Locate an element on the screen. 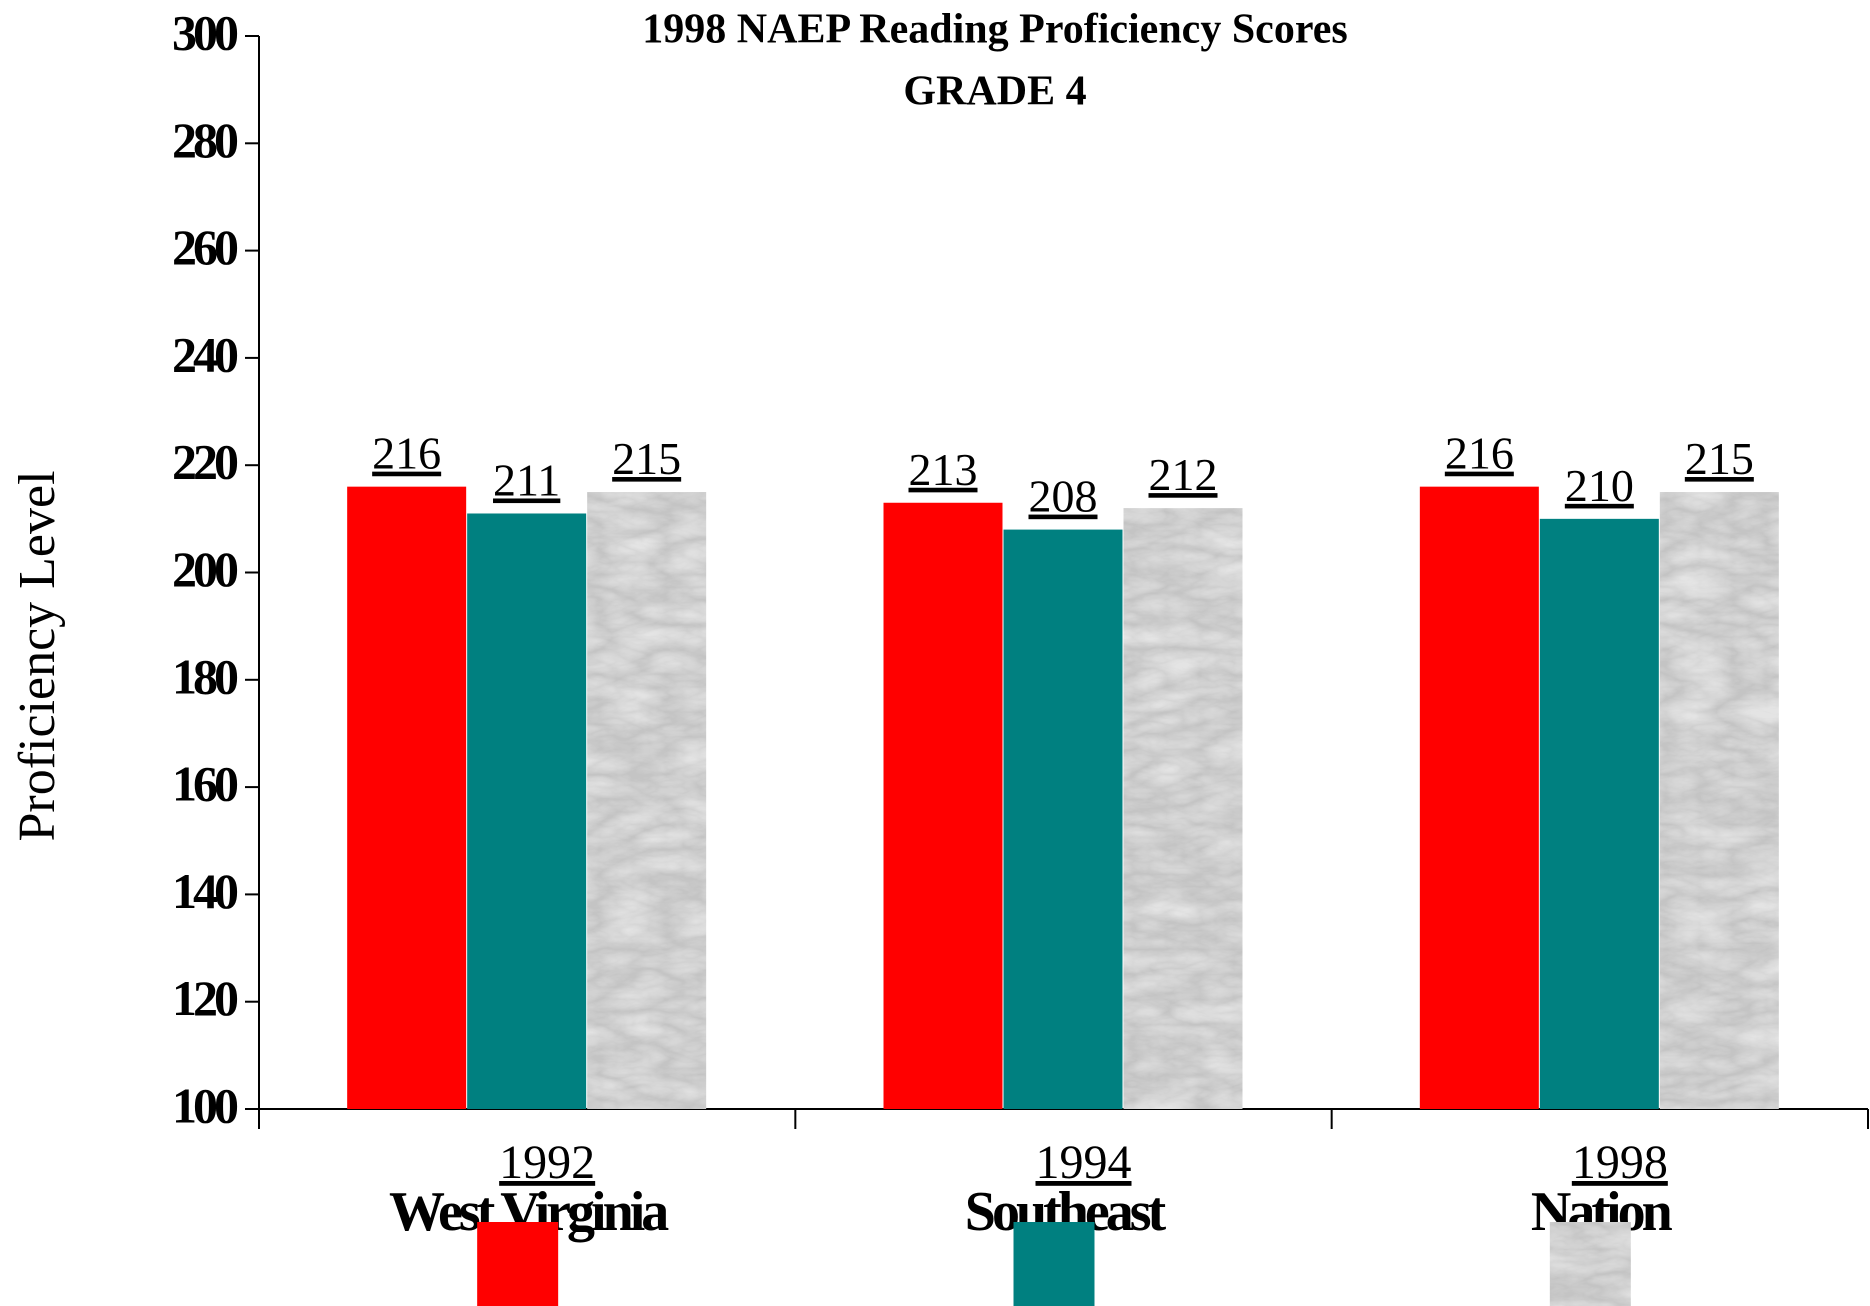 The height and width of the screenshot is (1306, 1870). x-tick-label: 1994 is located at coordinates (1084, 1162).